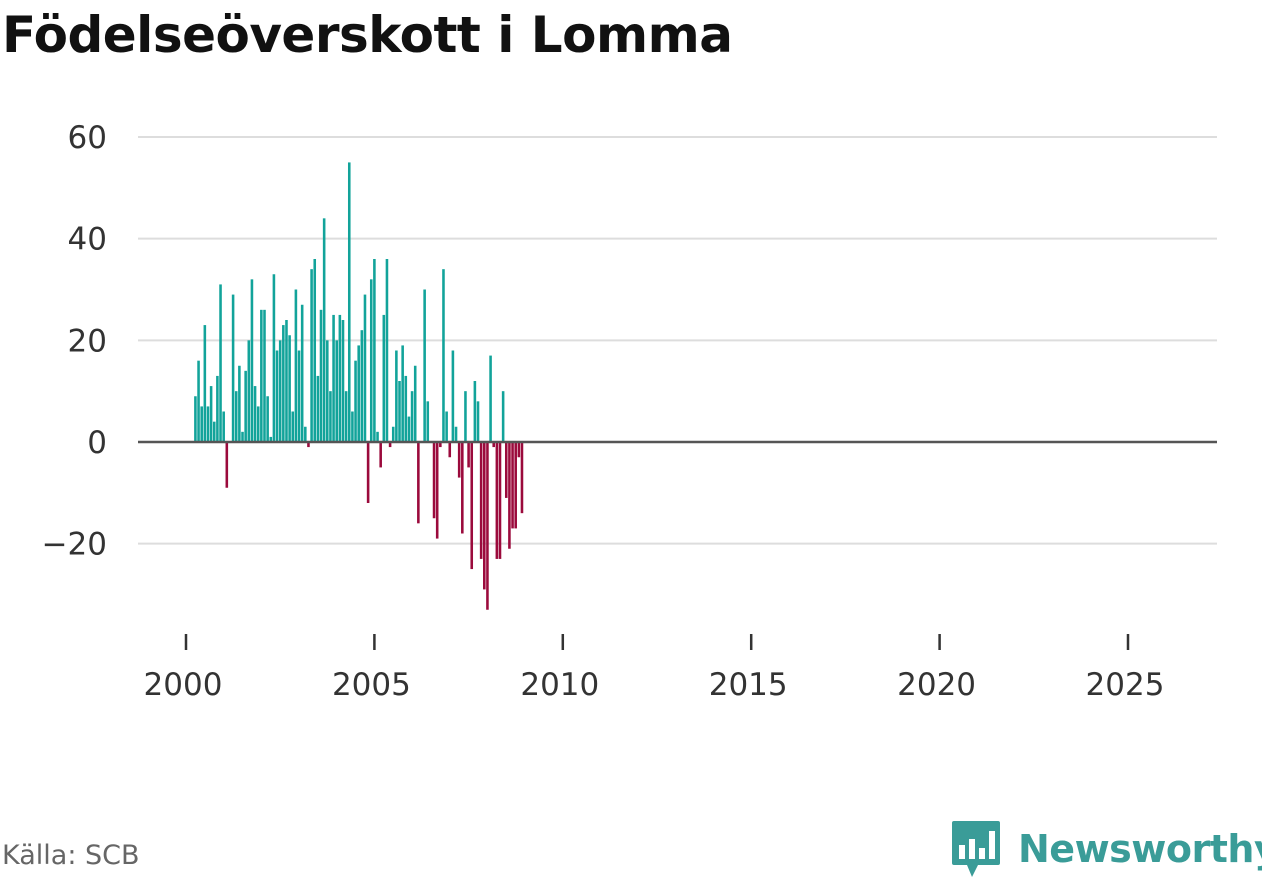 The height and width of the screenshot is (880, 1262). Describe the element at coordinates (87, 240) in the screenshot. I see `y-tick-label: 40` at that location.